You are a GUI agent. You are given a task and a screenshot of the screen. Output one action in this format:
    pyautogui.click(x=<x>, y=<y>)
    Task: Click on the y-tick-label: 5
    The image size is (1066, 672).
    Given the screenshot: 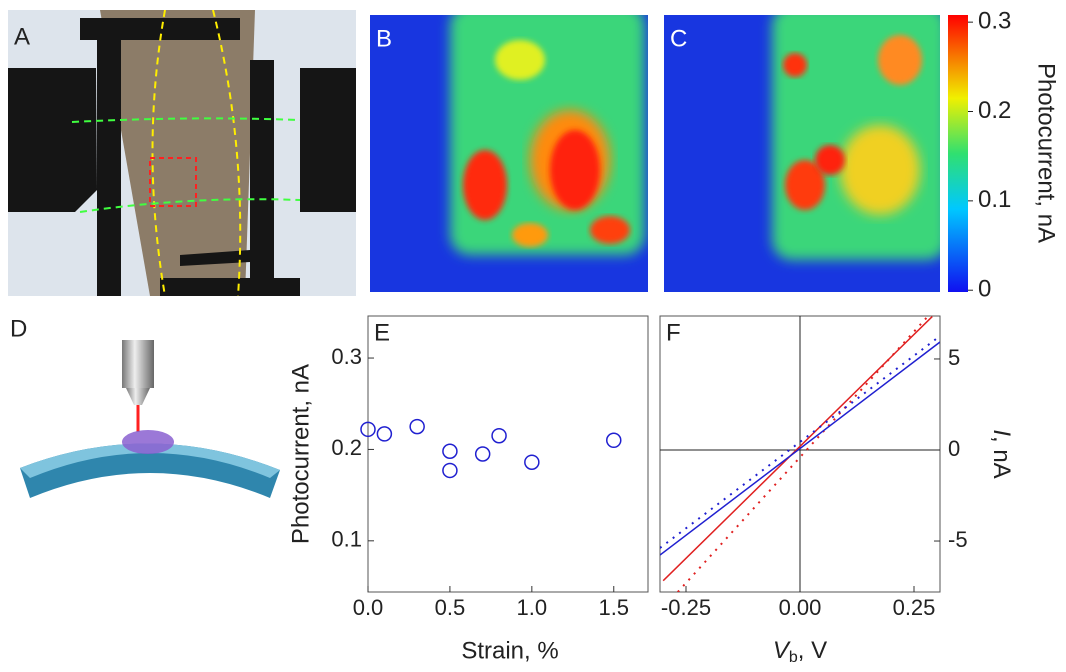 What is the action you would take?
    pyautogui.click(x=954, y=357)
    